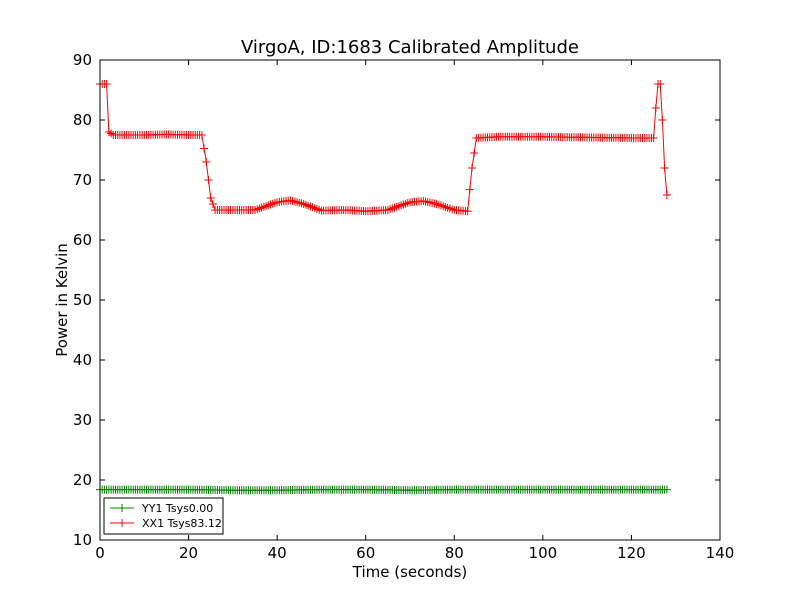  Describe the element at coordinates (720, 553) in the screenshot. I see `x-tick-label: 140` at that location.